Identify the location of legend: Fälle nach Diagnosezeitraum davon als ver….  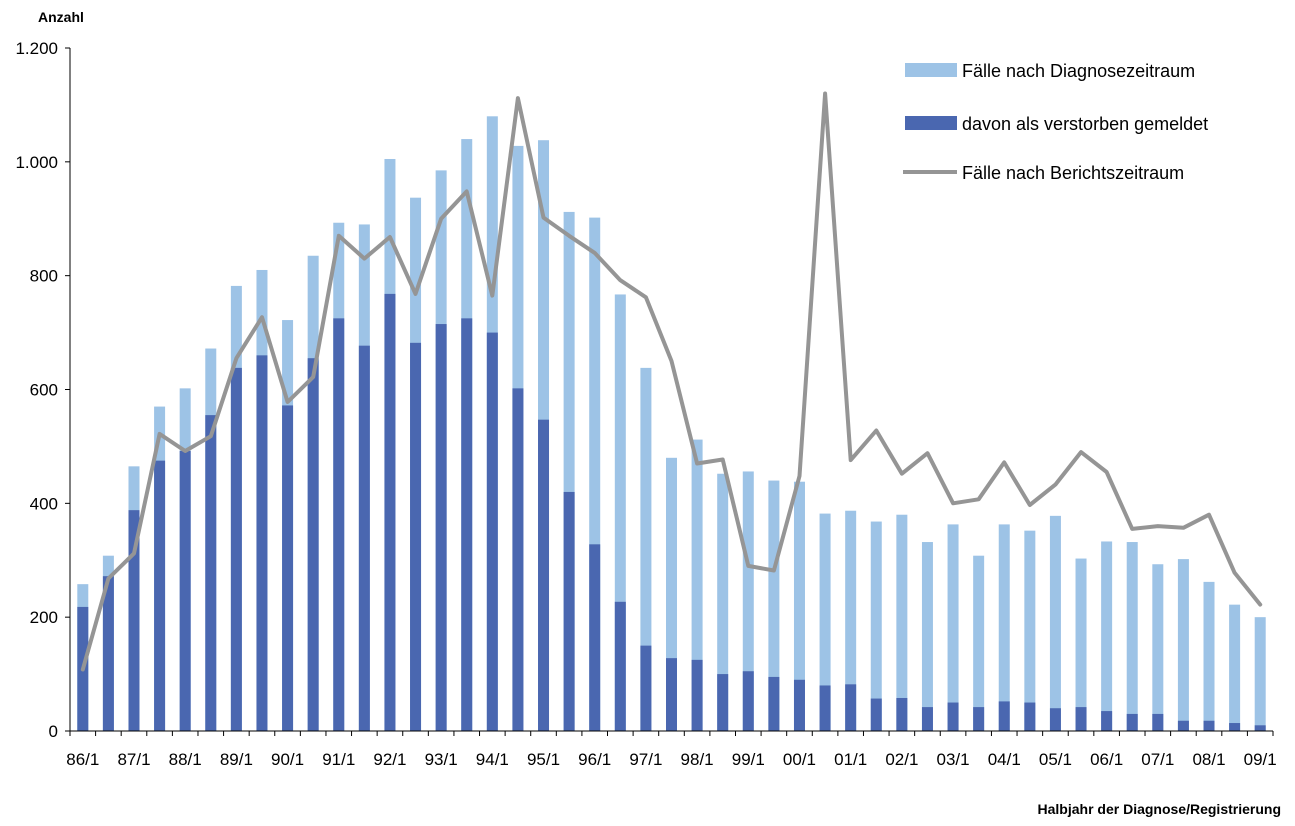
(1055, 122).